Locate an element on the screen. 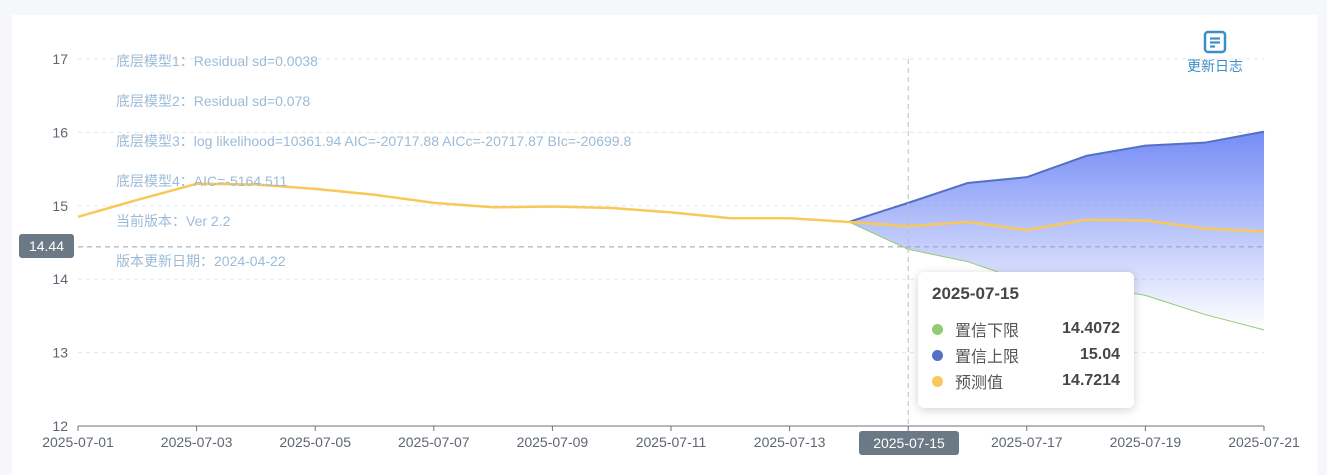  tooltip-row-upper: 置信上限 15.04 is located at coordinates (1026, 355).